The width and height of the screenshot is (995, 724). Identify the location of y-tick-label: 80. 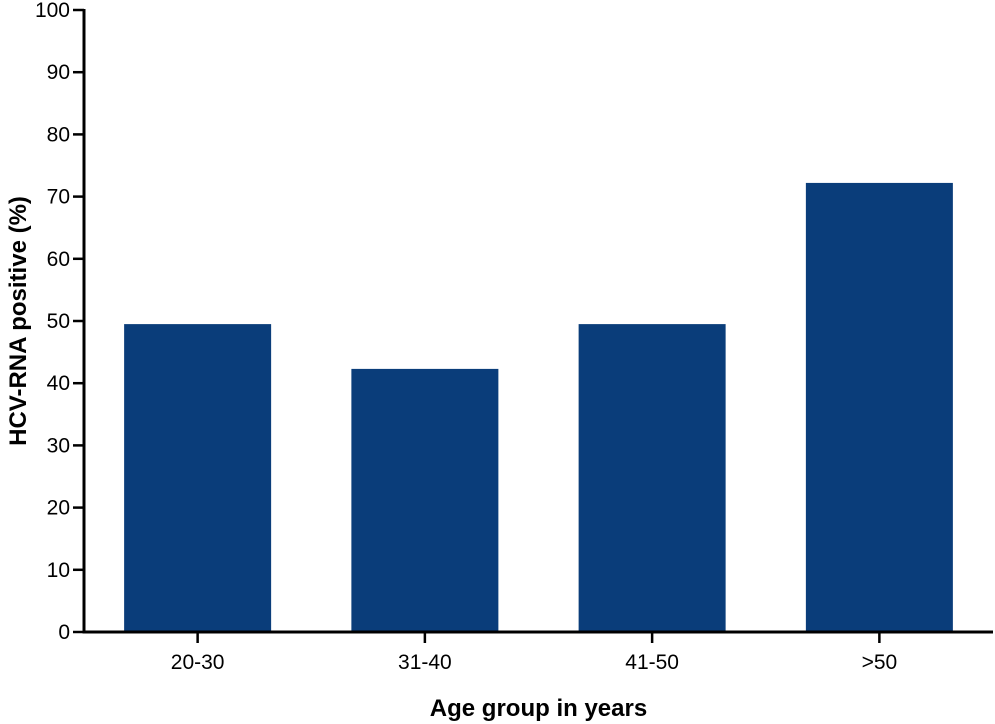
(58, 134).